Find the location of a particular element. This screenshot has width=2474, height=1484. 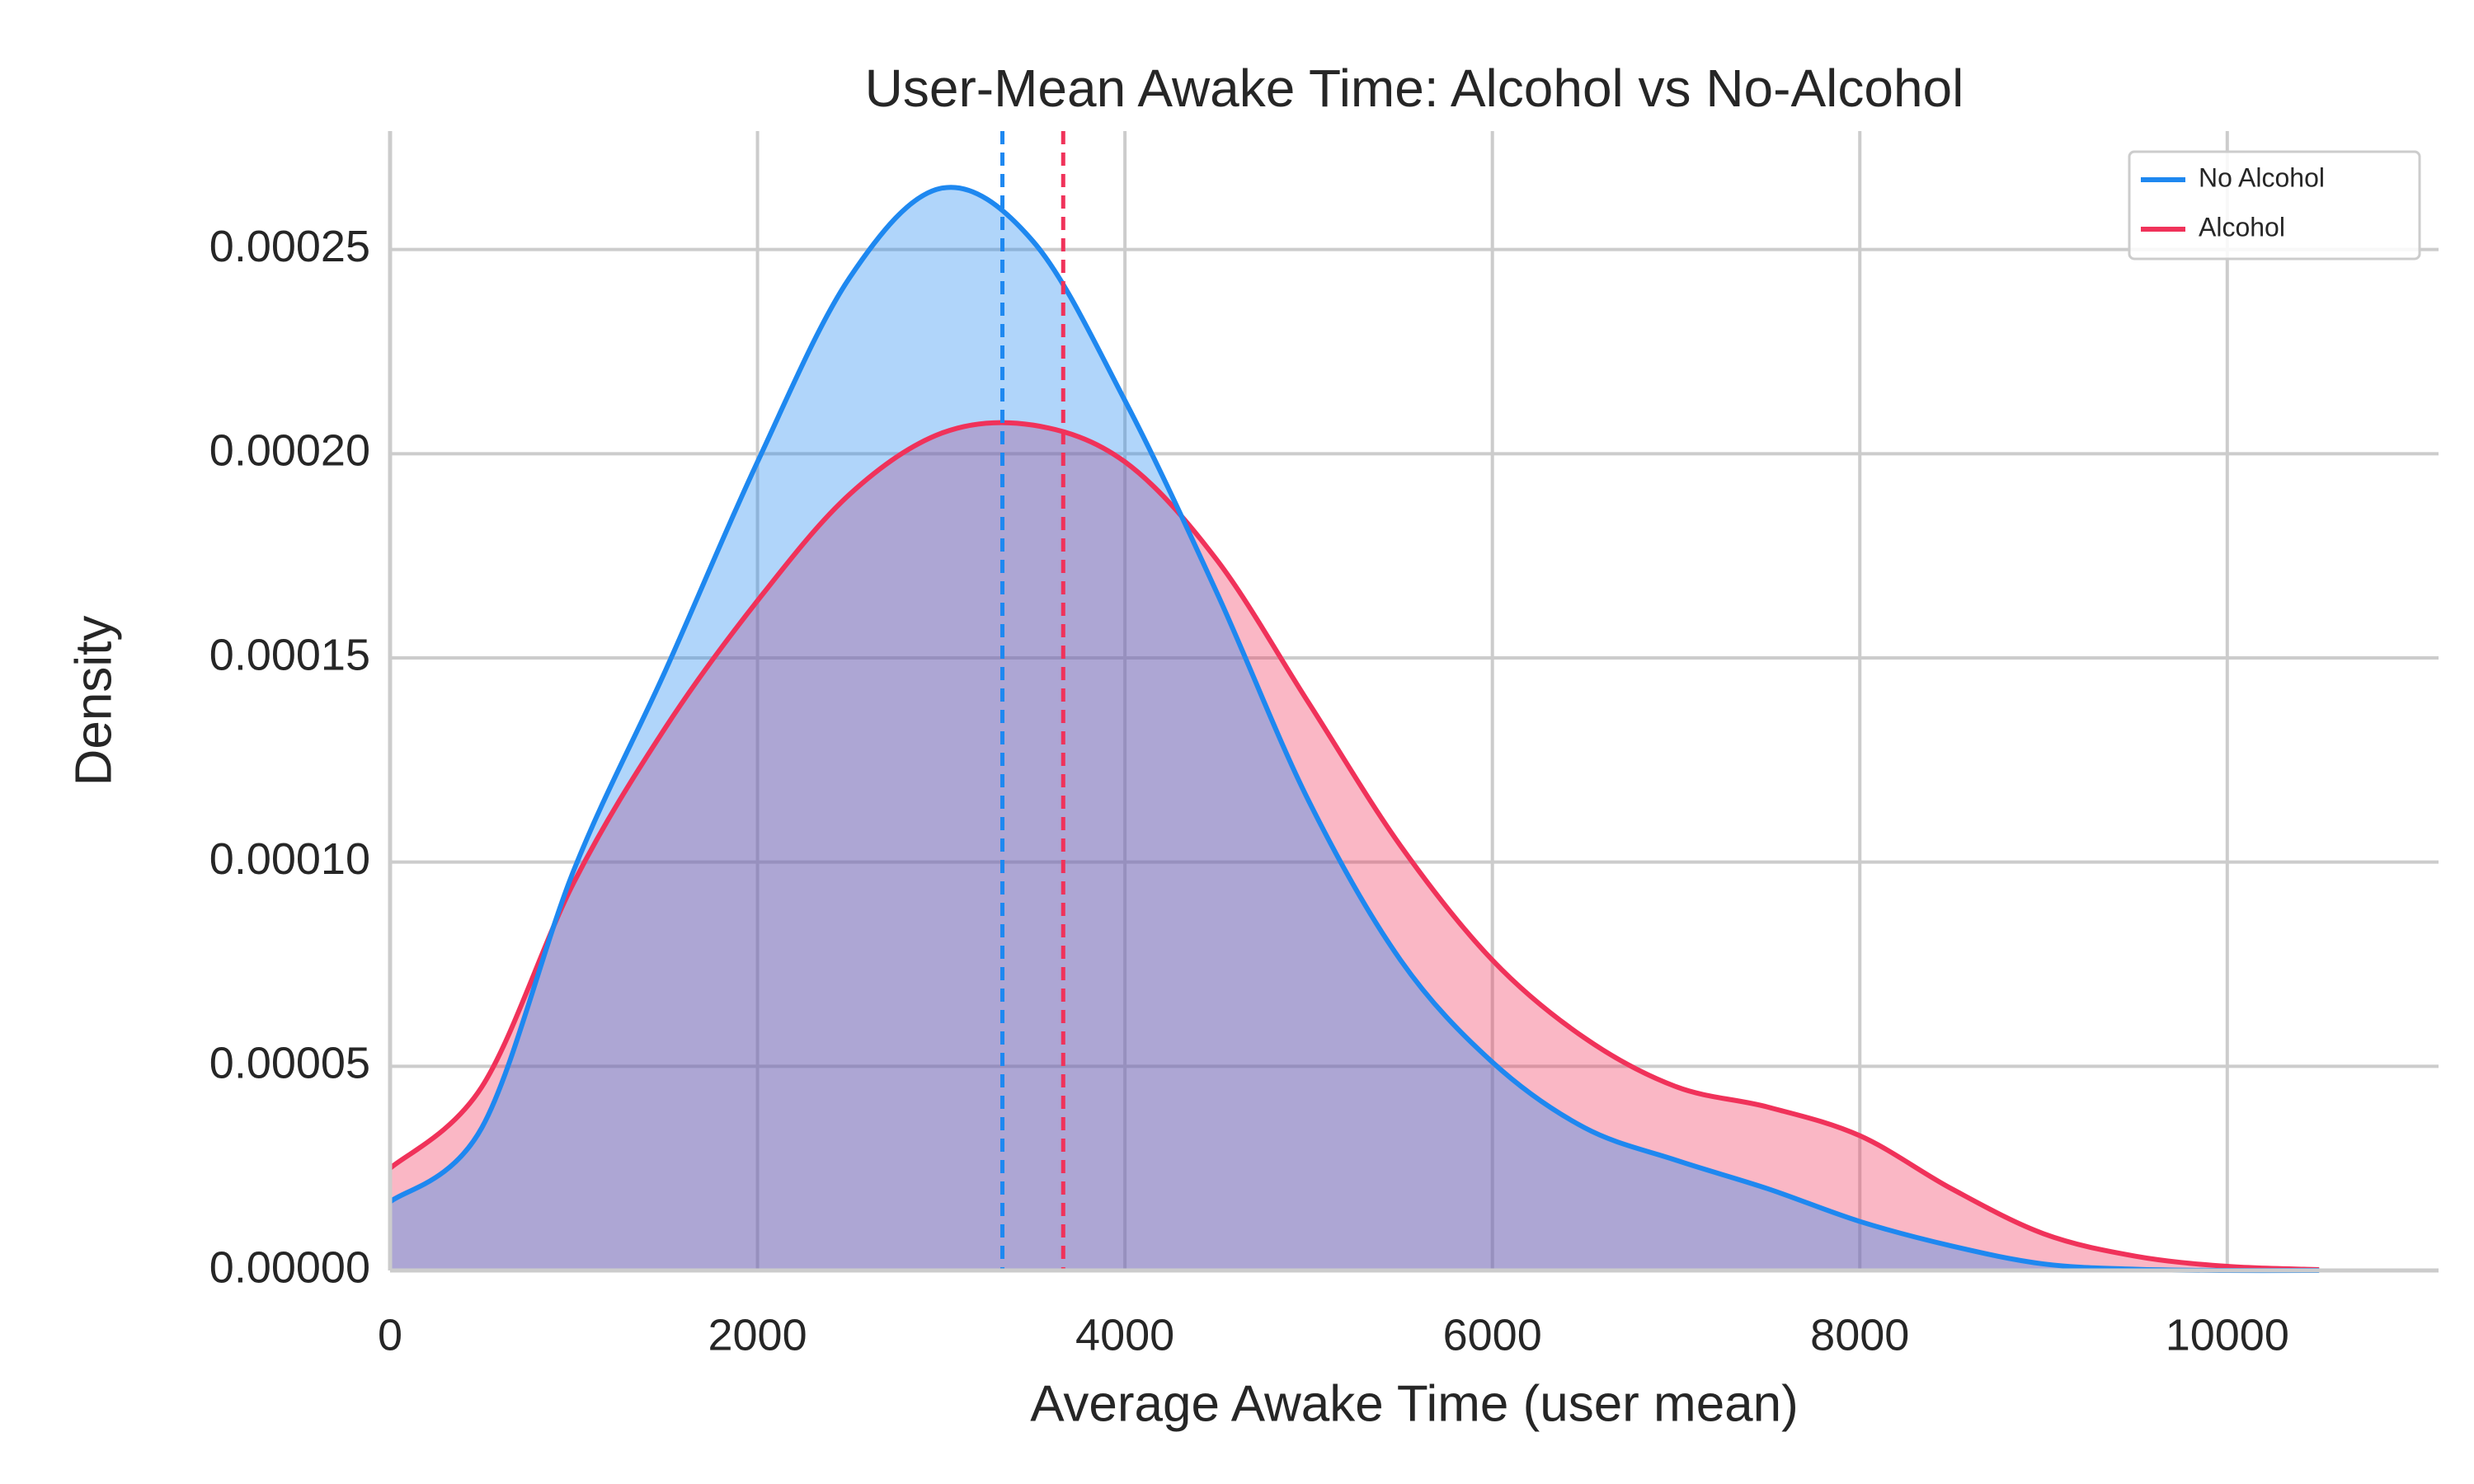

legend-label: Alcohol is located at coordinates (2242, 227).